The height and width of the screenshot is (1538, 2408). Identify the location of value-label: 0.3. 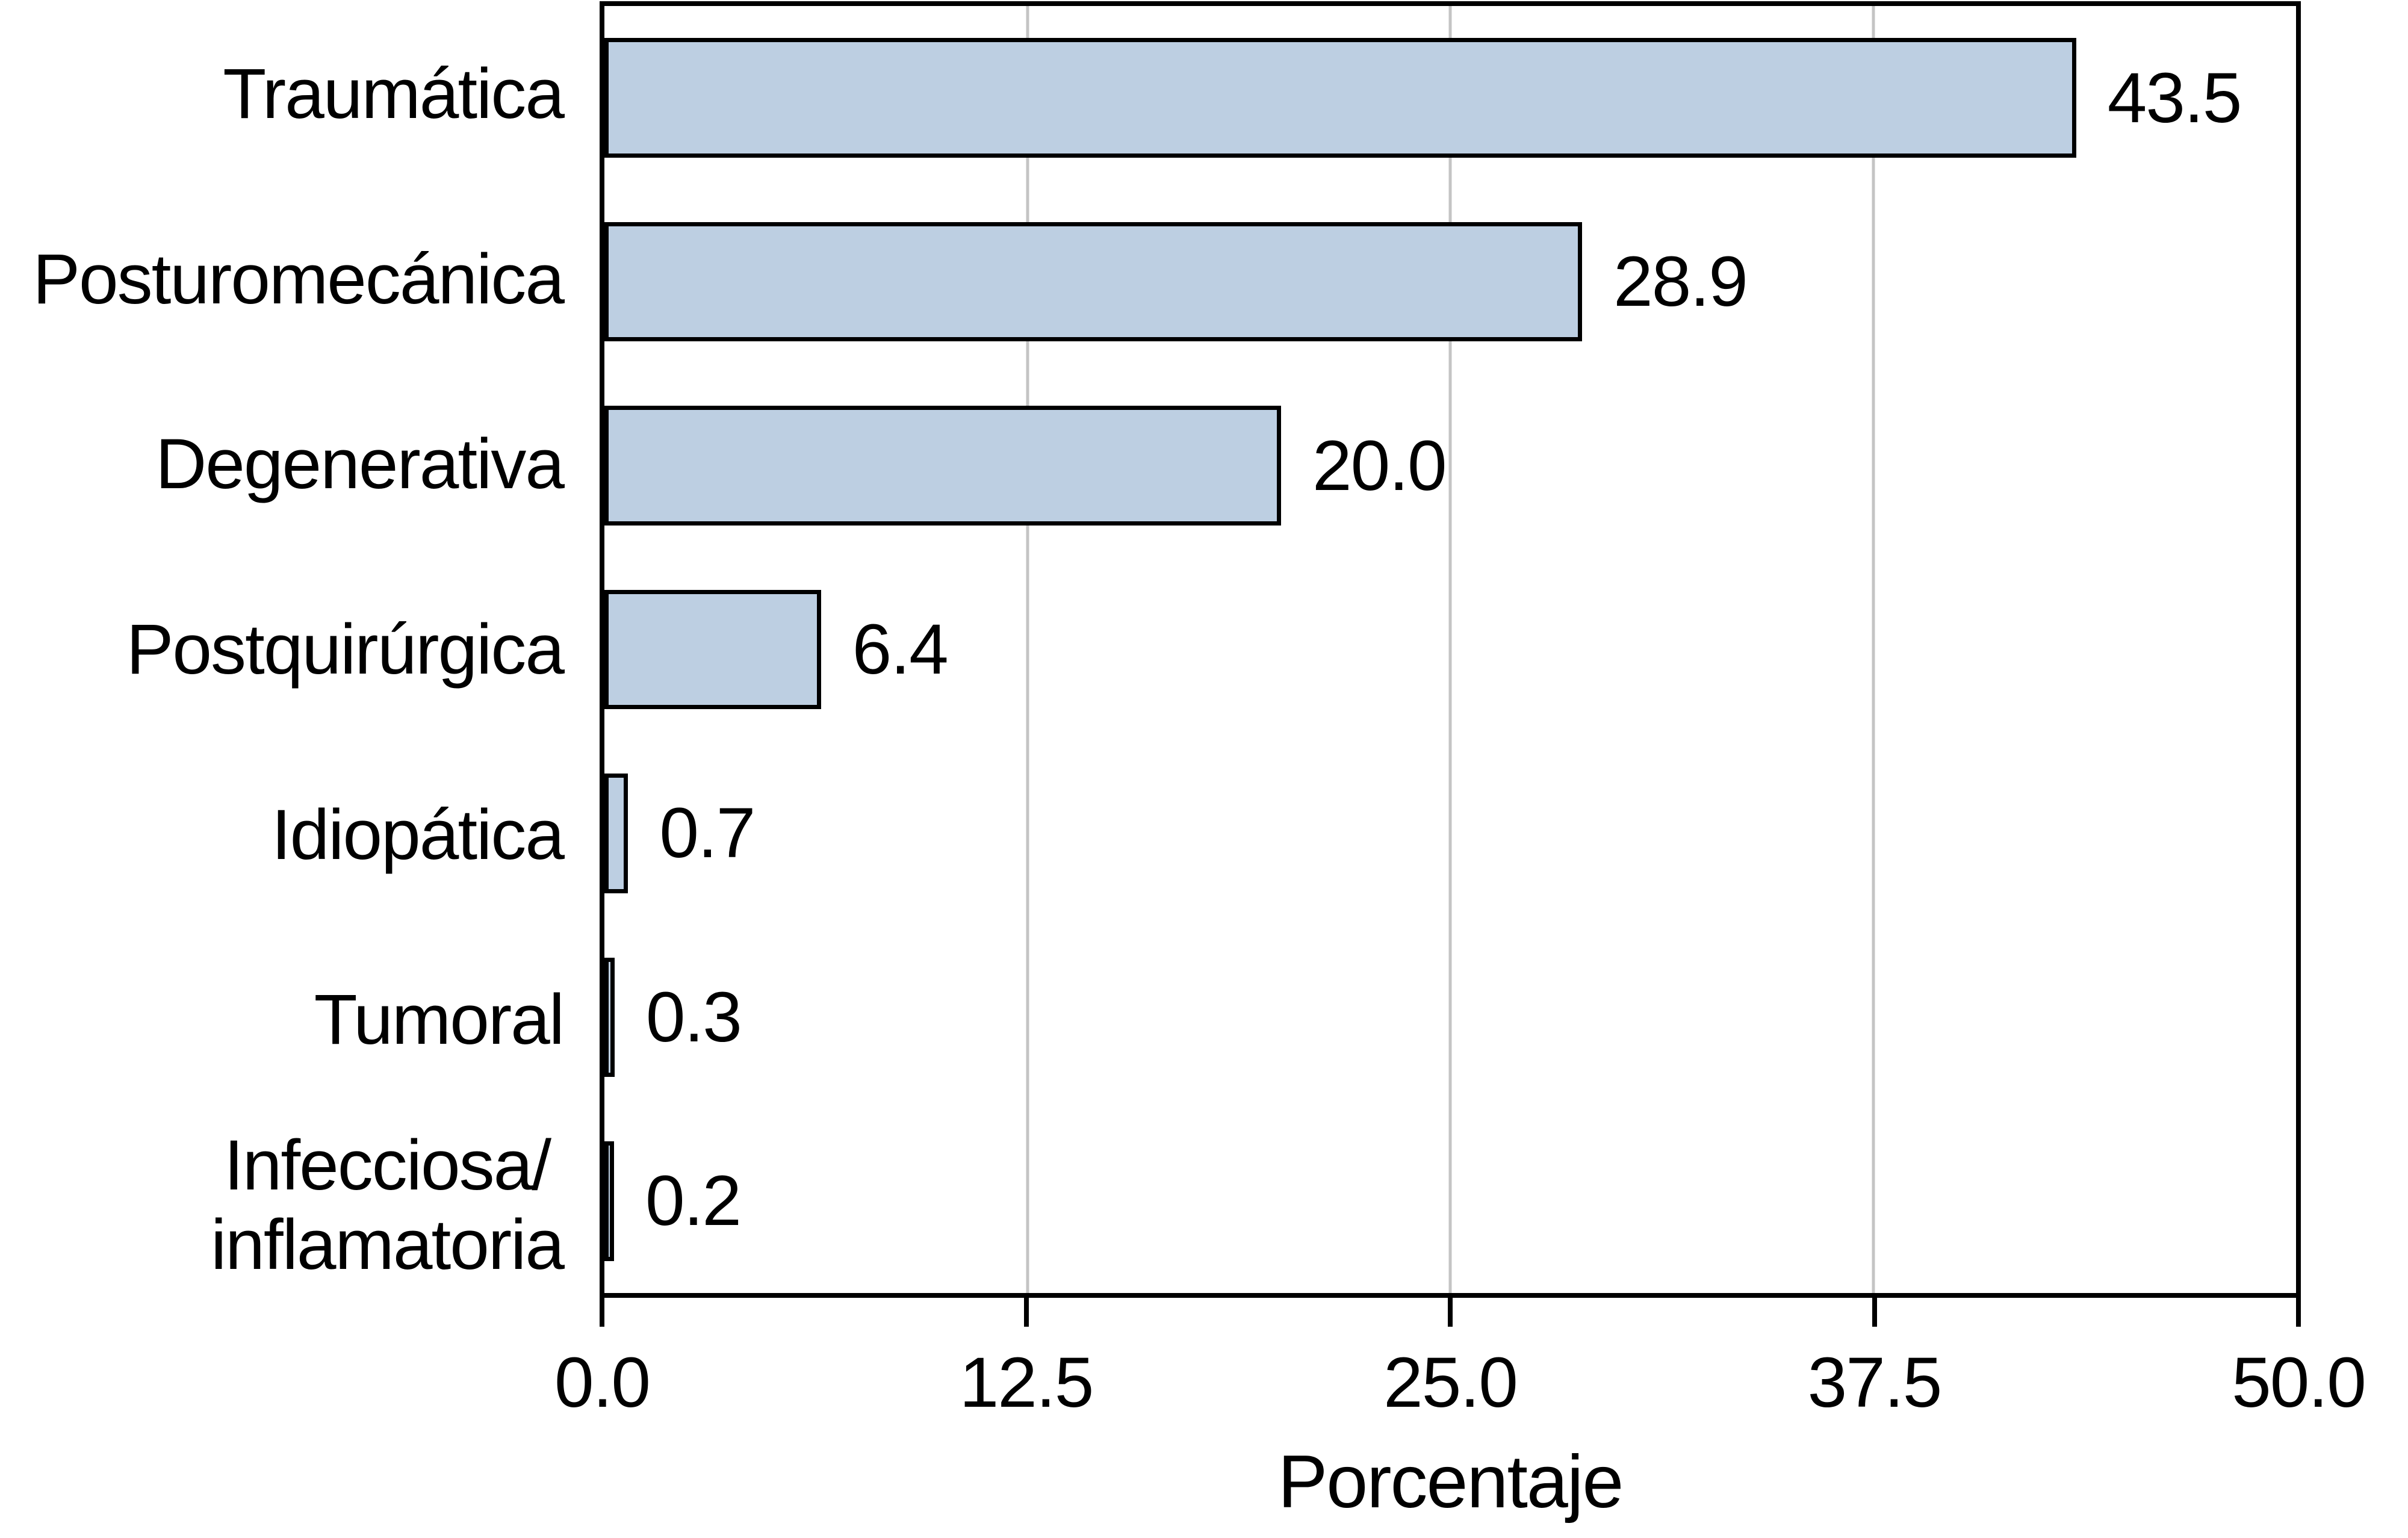
(693, 1017).